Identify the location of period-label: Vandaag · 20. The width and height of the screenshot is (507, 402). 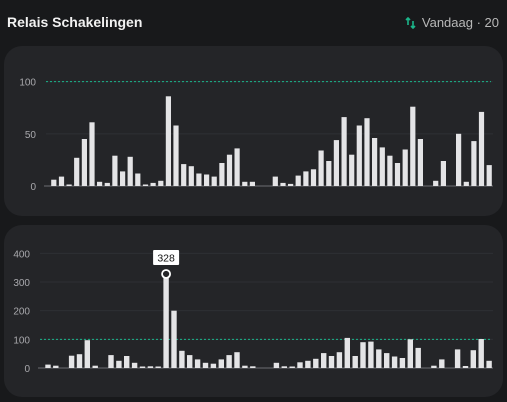
(460, 22).